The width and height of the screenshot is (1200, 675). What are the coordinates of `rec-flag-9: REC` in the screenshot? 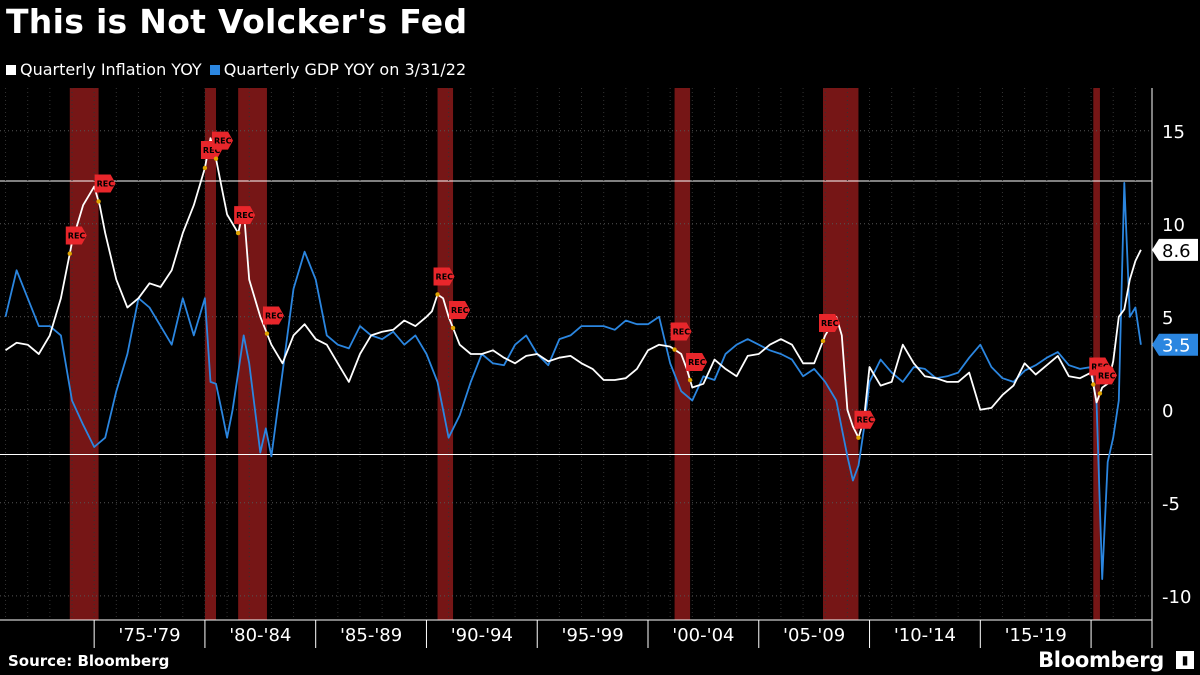 It's located at (697, 362).